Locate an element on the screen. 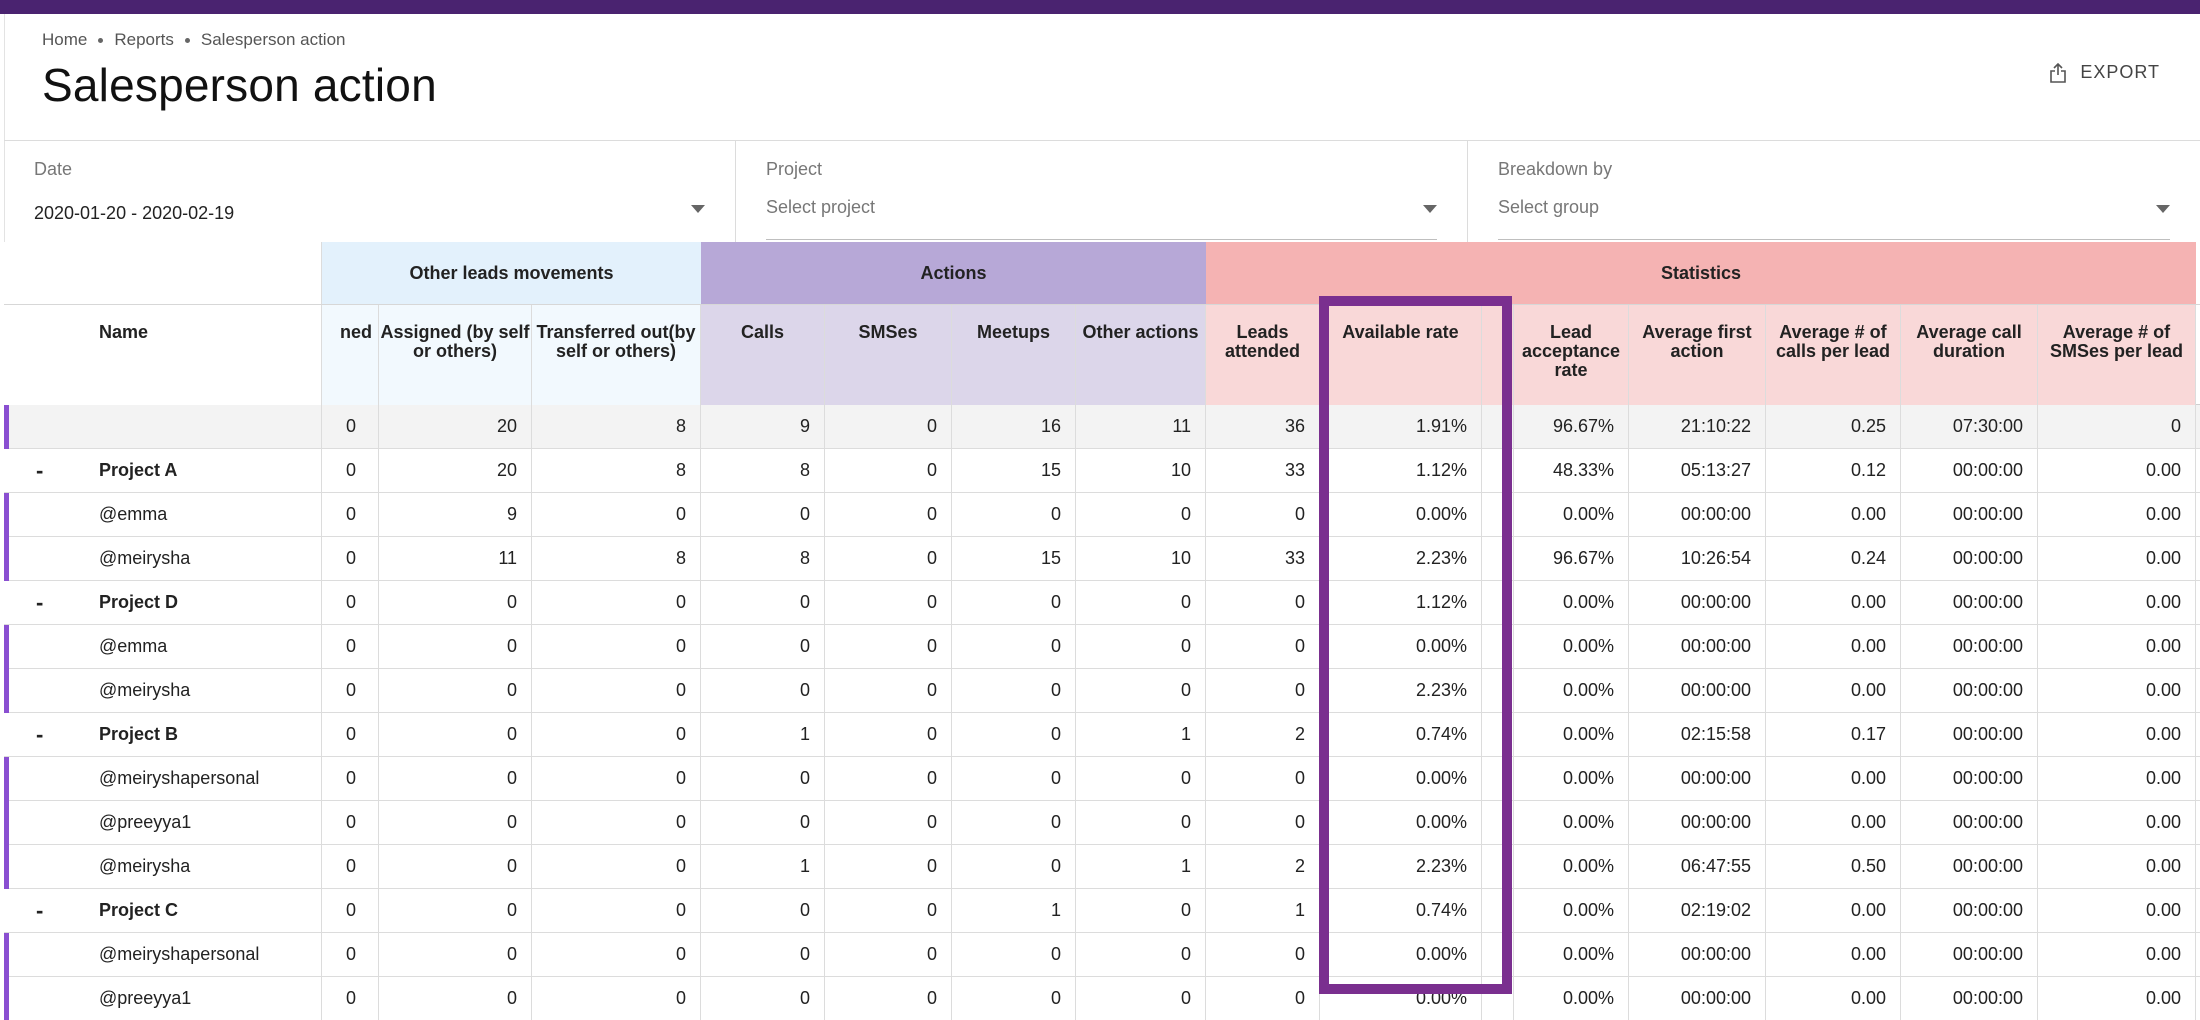 This screenshot has width=2200, height=1020. date-filter-value: 2020-01-20 - 2020-02-19 is located at coordinates (134, 213).